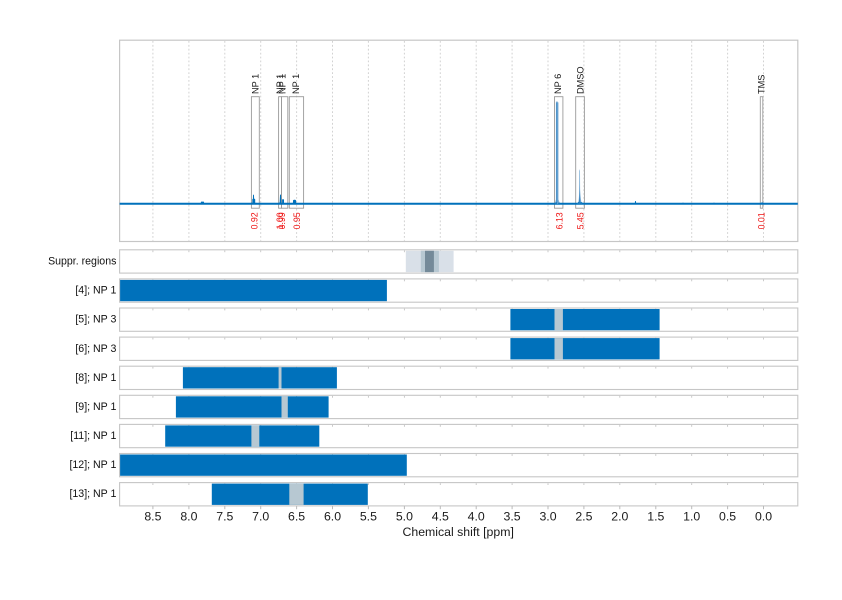  Describe the element at coordinates (512, 517) in the screenshot. I see `svg-text: 3.5` at that location.